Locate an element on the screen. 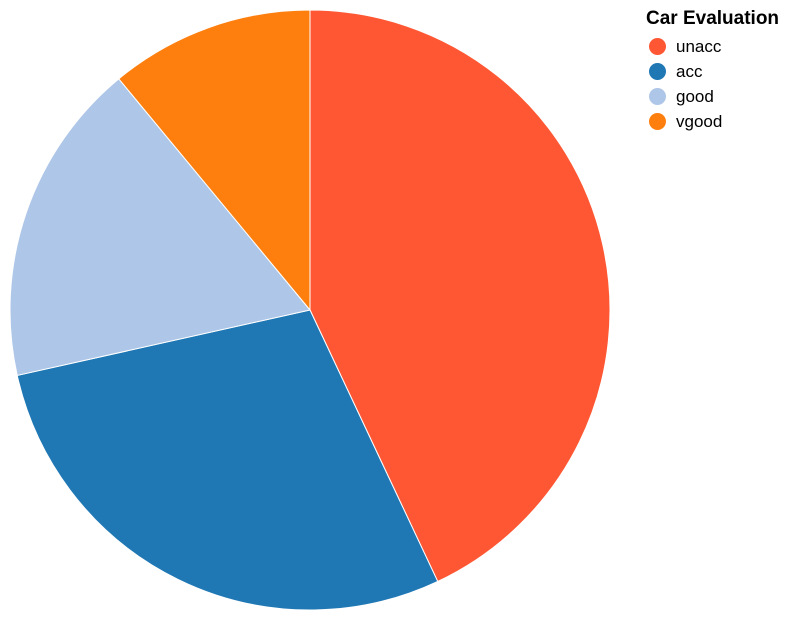 This screenshot has width=812, height=620. legend-swatch-acc is located at coordinates (657, 71).